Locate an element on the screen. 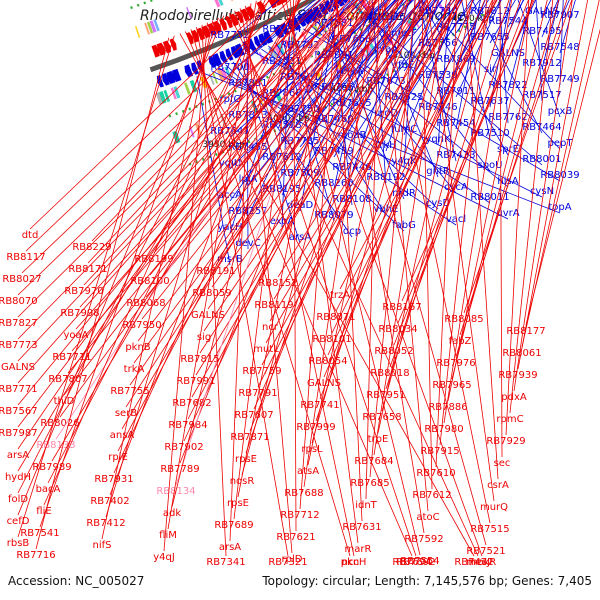 Image resolution: width=600 pixels, height=600 pixels. forward-gene-label: RB7446 is located at coordinates (351, 167).